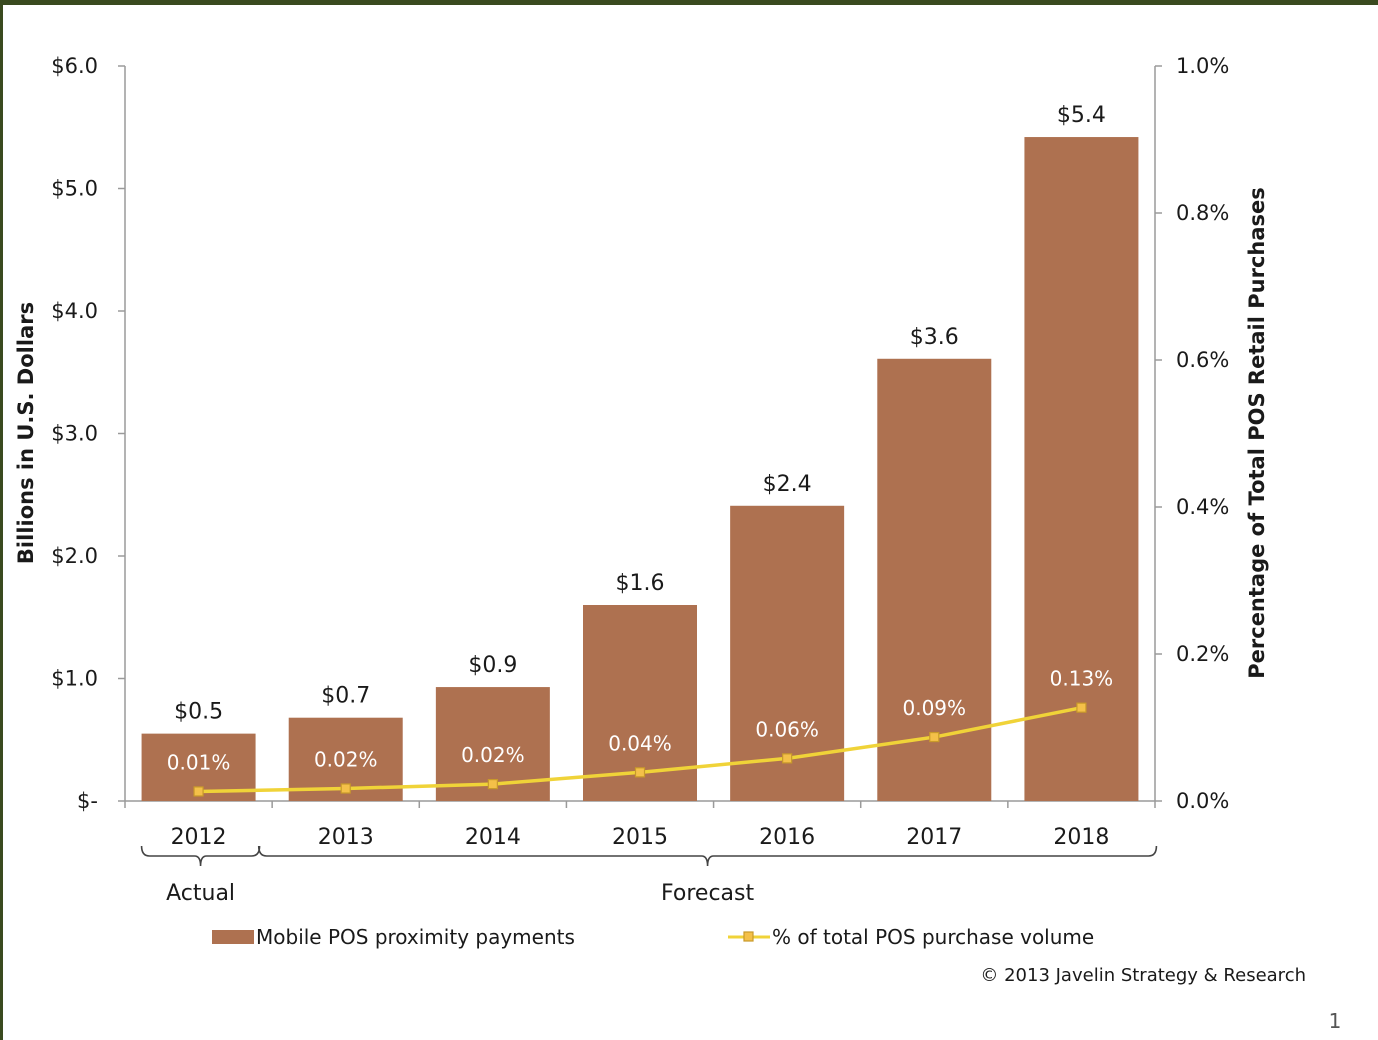 The image size is (1378, 1040). Describe the element at coordinates (200, 893) in the screenshot. I see `group-label: Actual` at that location.